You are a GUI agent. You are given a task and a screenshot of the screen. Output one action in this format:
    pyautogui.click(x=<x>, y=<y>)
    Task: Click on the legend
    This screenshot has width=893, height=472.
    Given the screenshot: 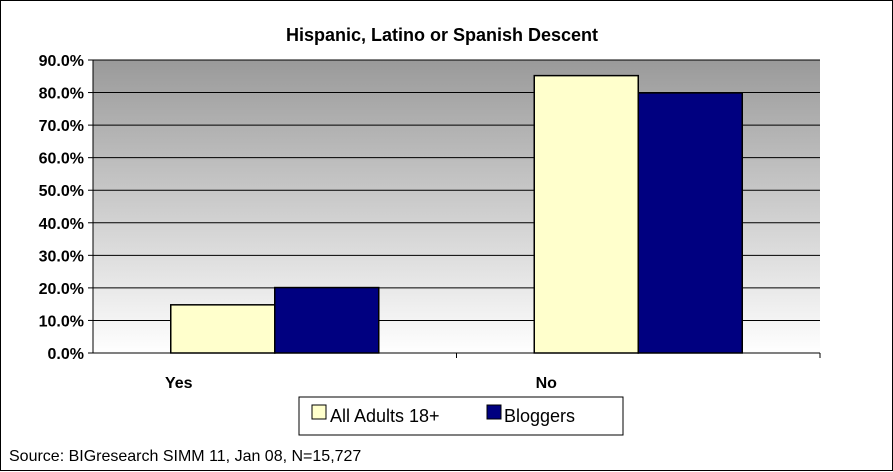 What is the action you would take?
    pyautogui.click(x=461, y=416)
    